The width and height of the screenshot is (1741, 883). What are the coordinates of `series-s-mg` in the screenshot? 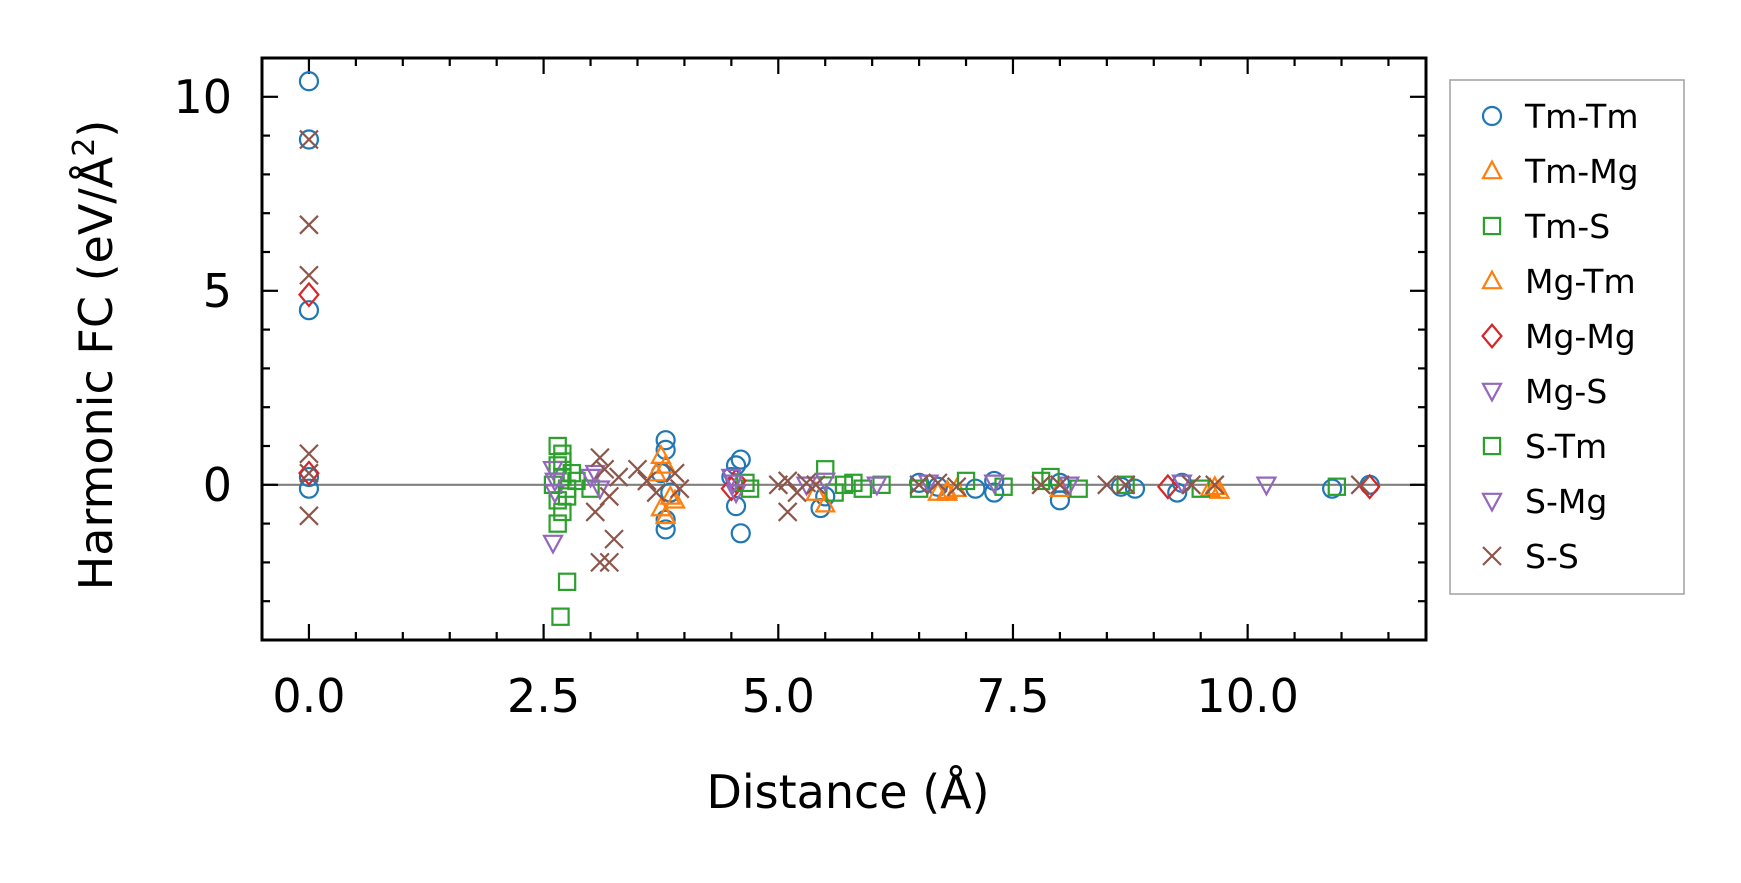 It's located at (868, 479).